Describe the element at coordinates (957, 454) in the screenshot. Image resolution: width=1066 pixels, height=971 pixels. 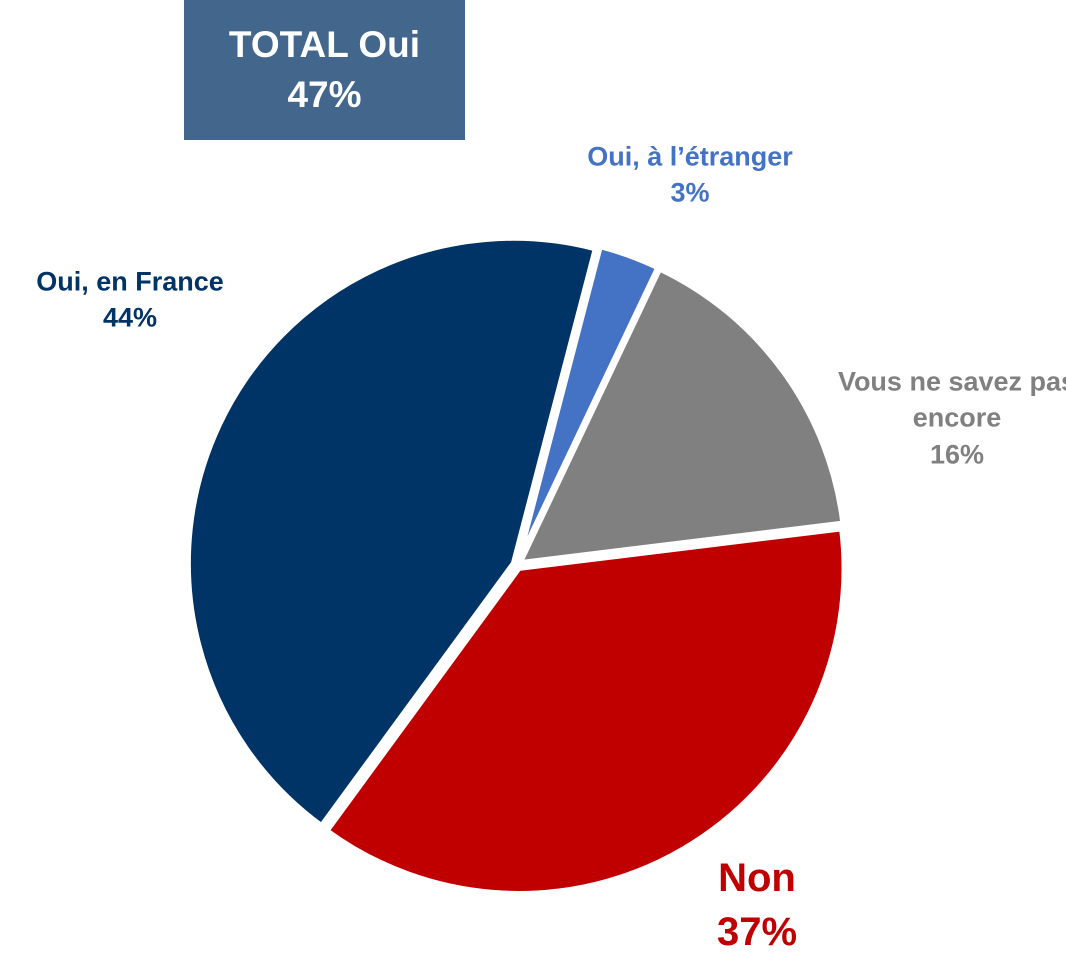
I see `value-label: 16%` at that location.